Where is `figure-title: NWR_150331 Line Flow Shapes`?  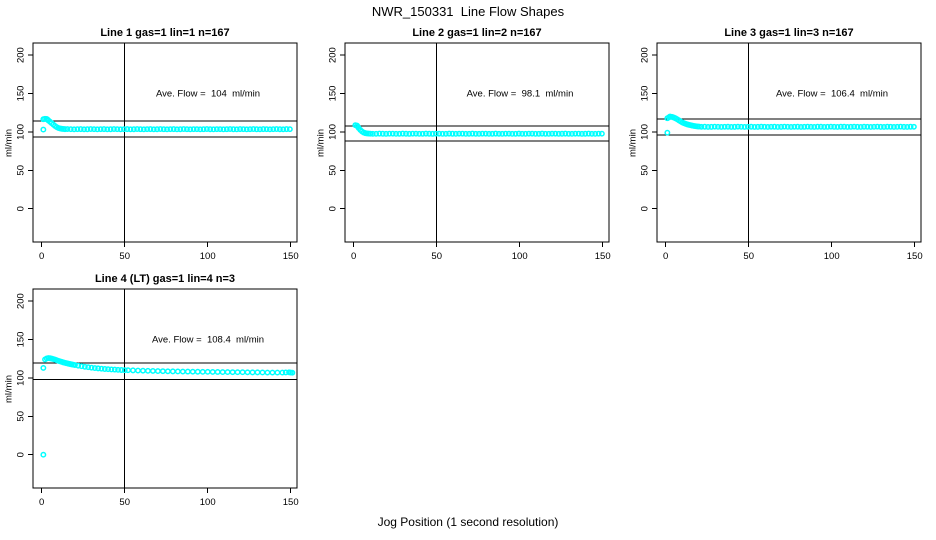 figure-title: NWR_150331 Line Flow Shapes is located at coordinates (468, 11).